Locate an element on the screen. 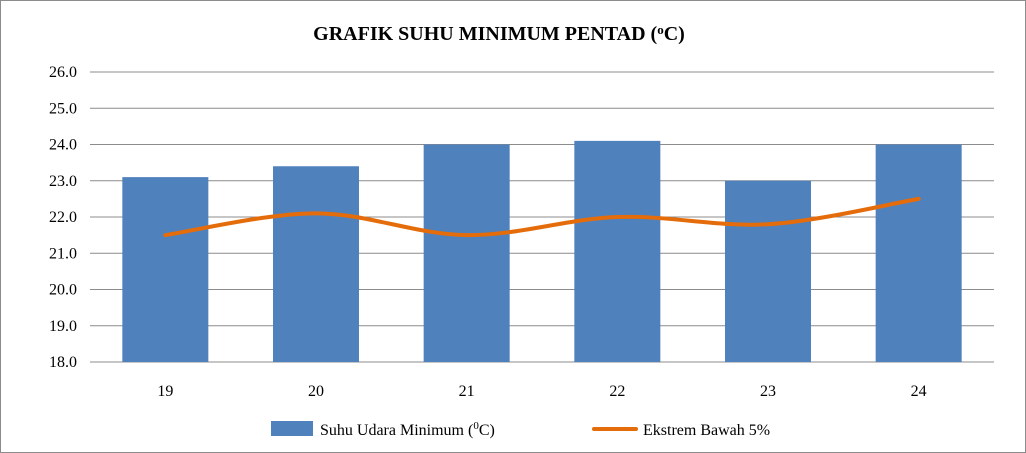 The width and height of the screenshot is (1026, 453). x-axis-ticks: 19 20 21 22 23 24 is located at coordinates (541, 391).